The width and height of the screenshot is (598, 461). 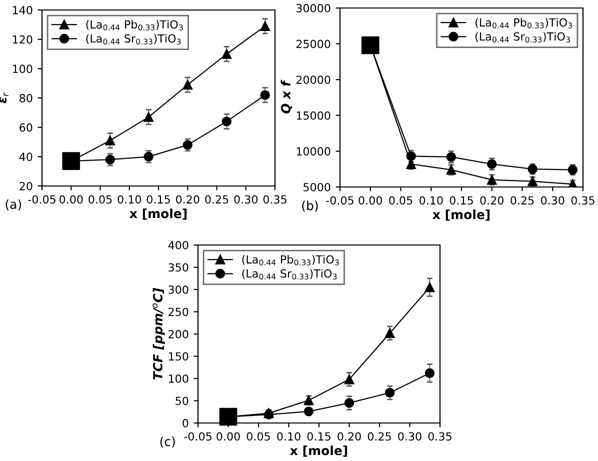 What do you see at coordinates (313, 8) in the screenshot?
I see `y-tick-label: 30000` at bounding box center [313, 8].